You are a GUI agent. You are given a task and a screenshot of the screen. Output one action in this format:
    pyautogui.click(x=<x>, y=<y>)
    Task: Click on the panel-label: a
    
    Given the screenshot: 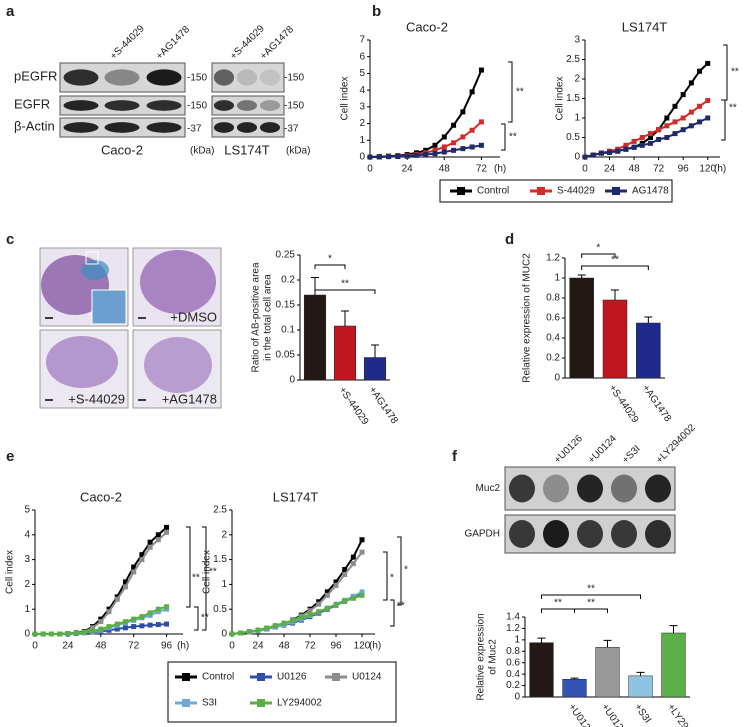 What is the action you would take?
    pyautogui.click(x=10, y=11)
    